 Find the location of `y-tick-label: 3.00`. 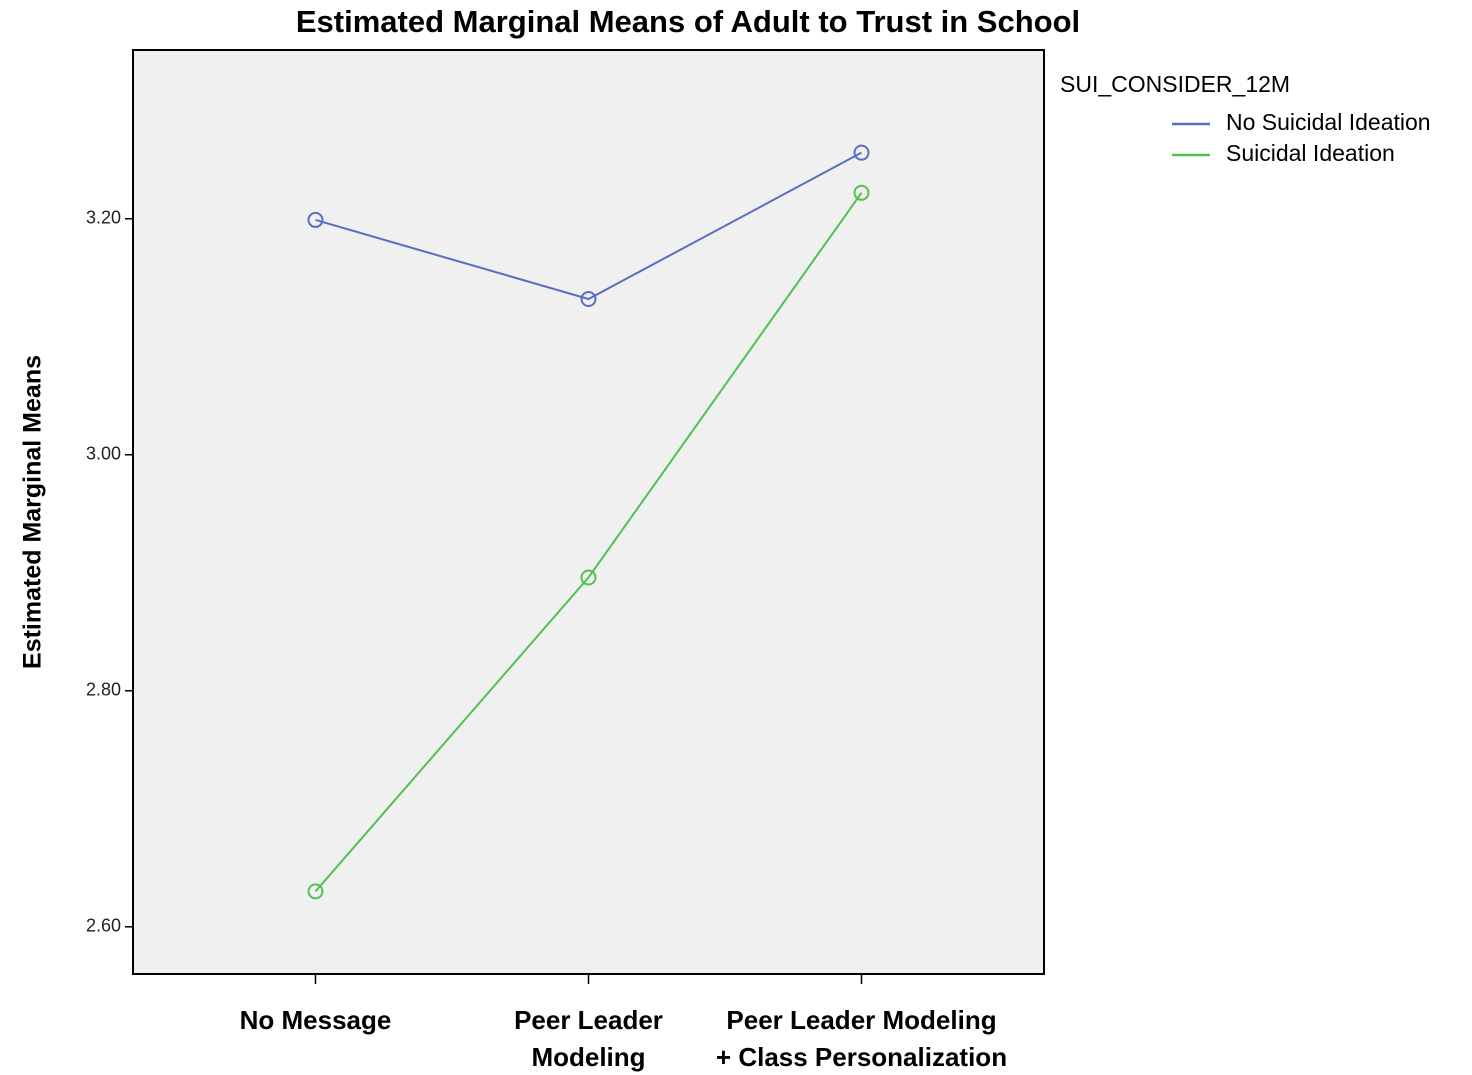

y-tick-label: 3.00 is located at coordinates (103, 454).